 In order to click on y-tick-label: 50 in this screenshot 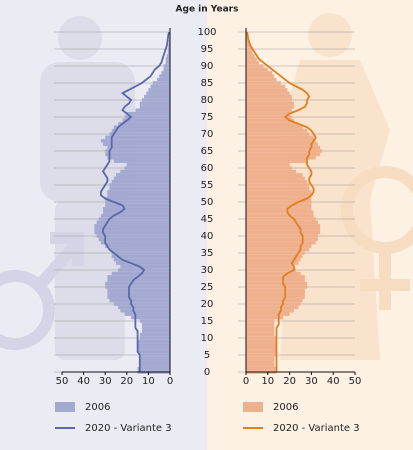, I will do `click(207, 202)`.